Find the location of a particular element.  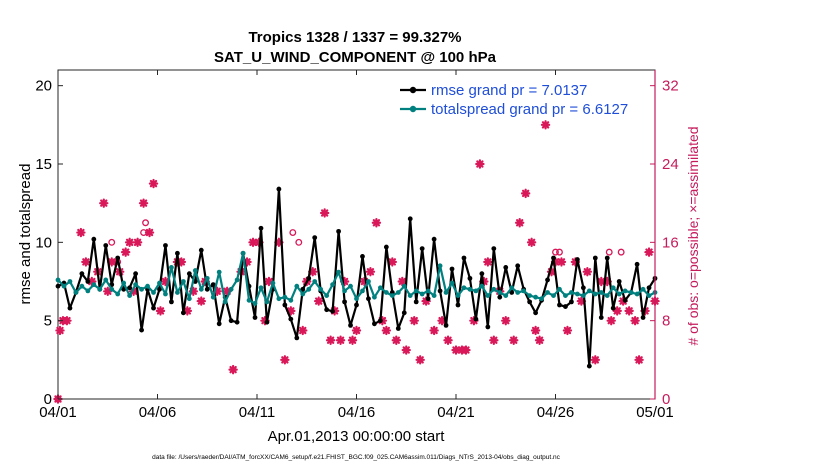

x-tick-label: 04/11 is located at coordinates (257, 412).